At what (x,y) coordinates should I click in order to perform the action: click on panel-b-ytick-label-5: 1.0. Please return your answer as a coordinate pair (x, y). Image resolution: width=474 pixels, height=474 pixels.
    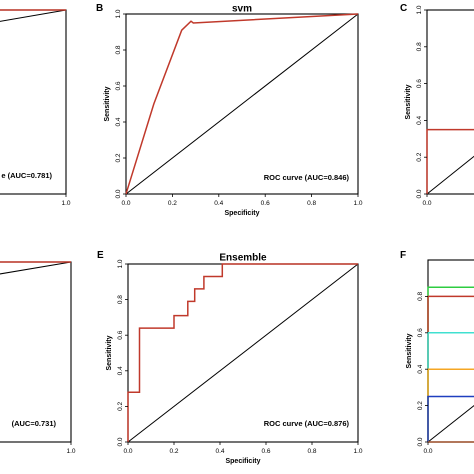
    Looking at the image, I should click on (118, 13).